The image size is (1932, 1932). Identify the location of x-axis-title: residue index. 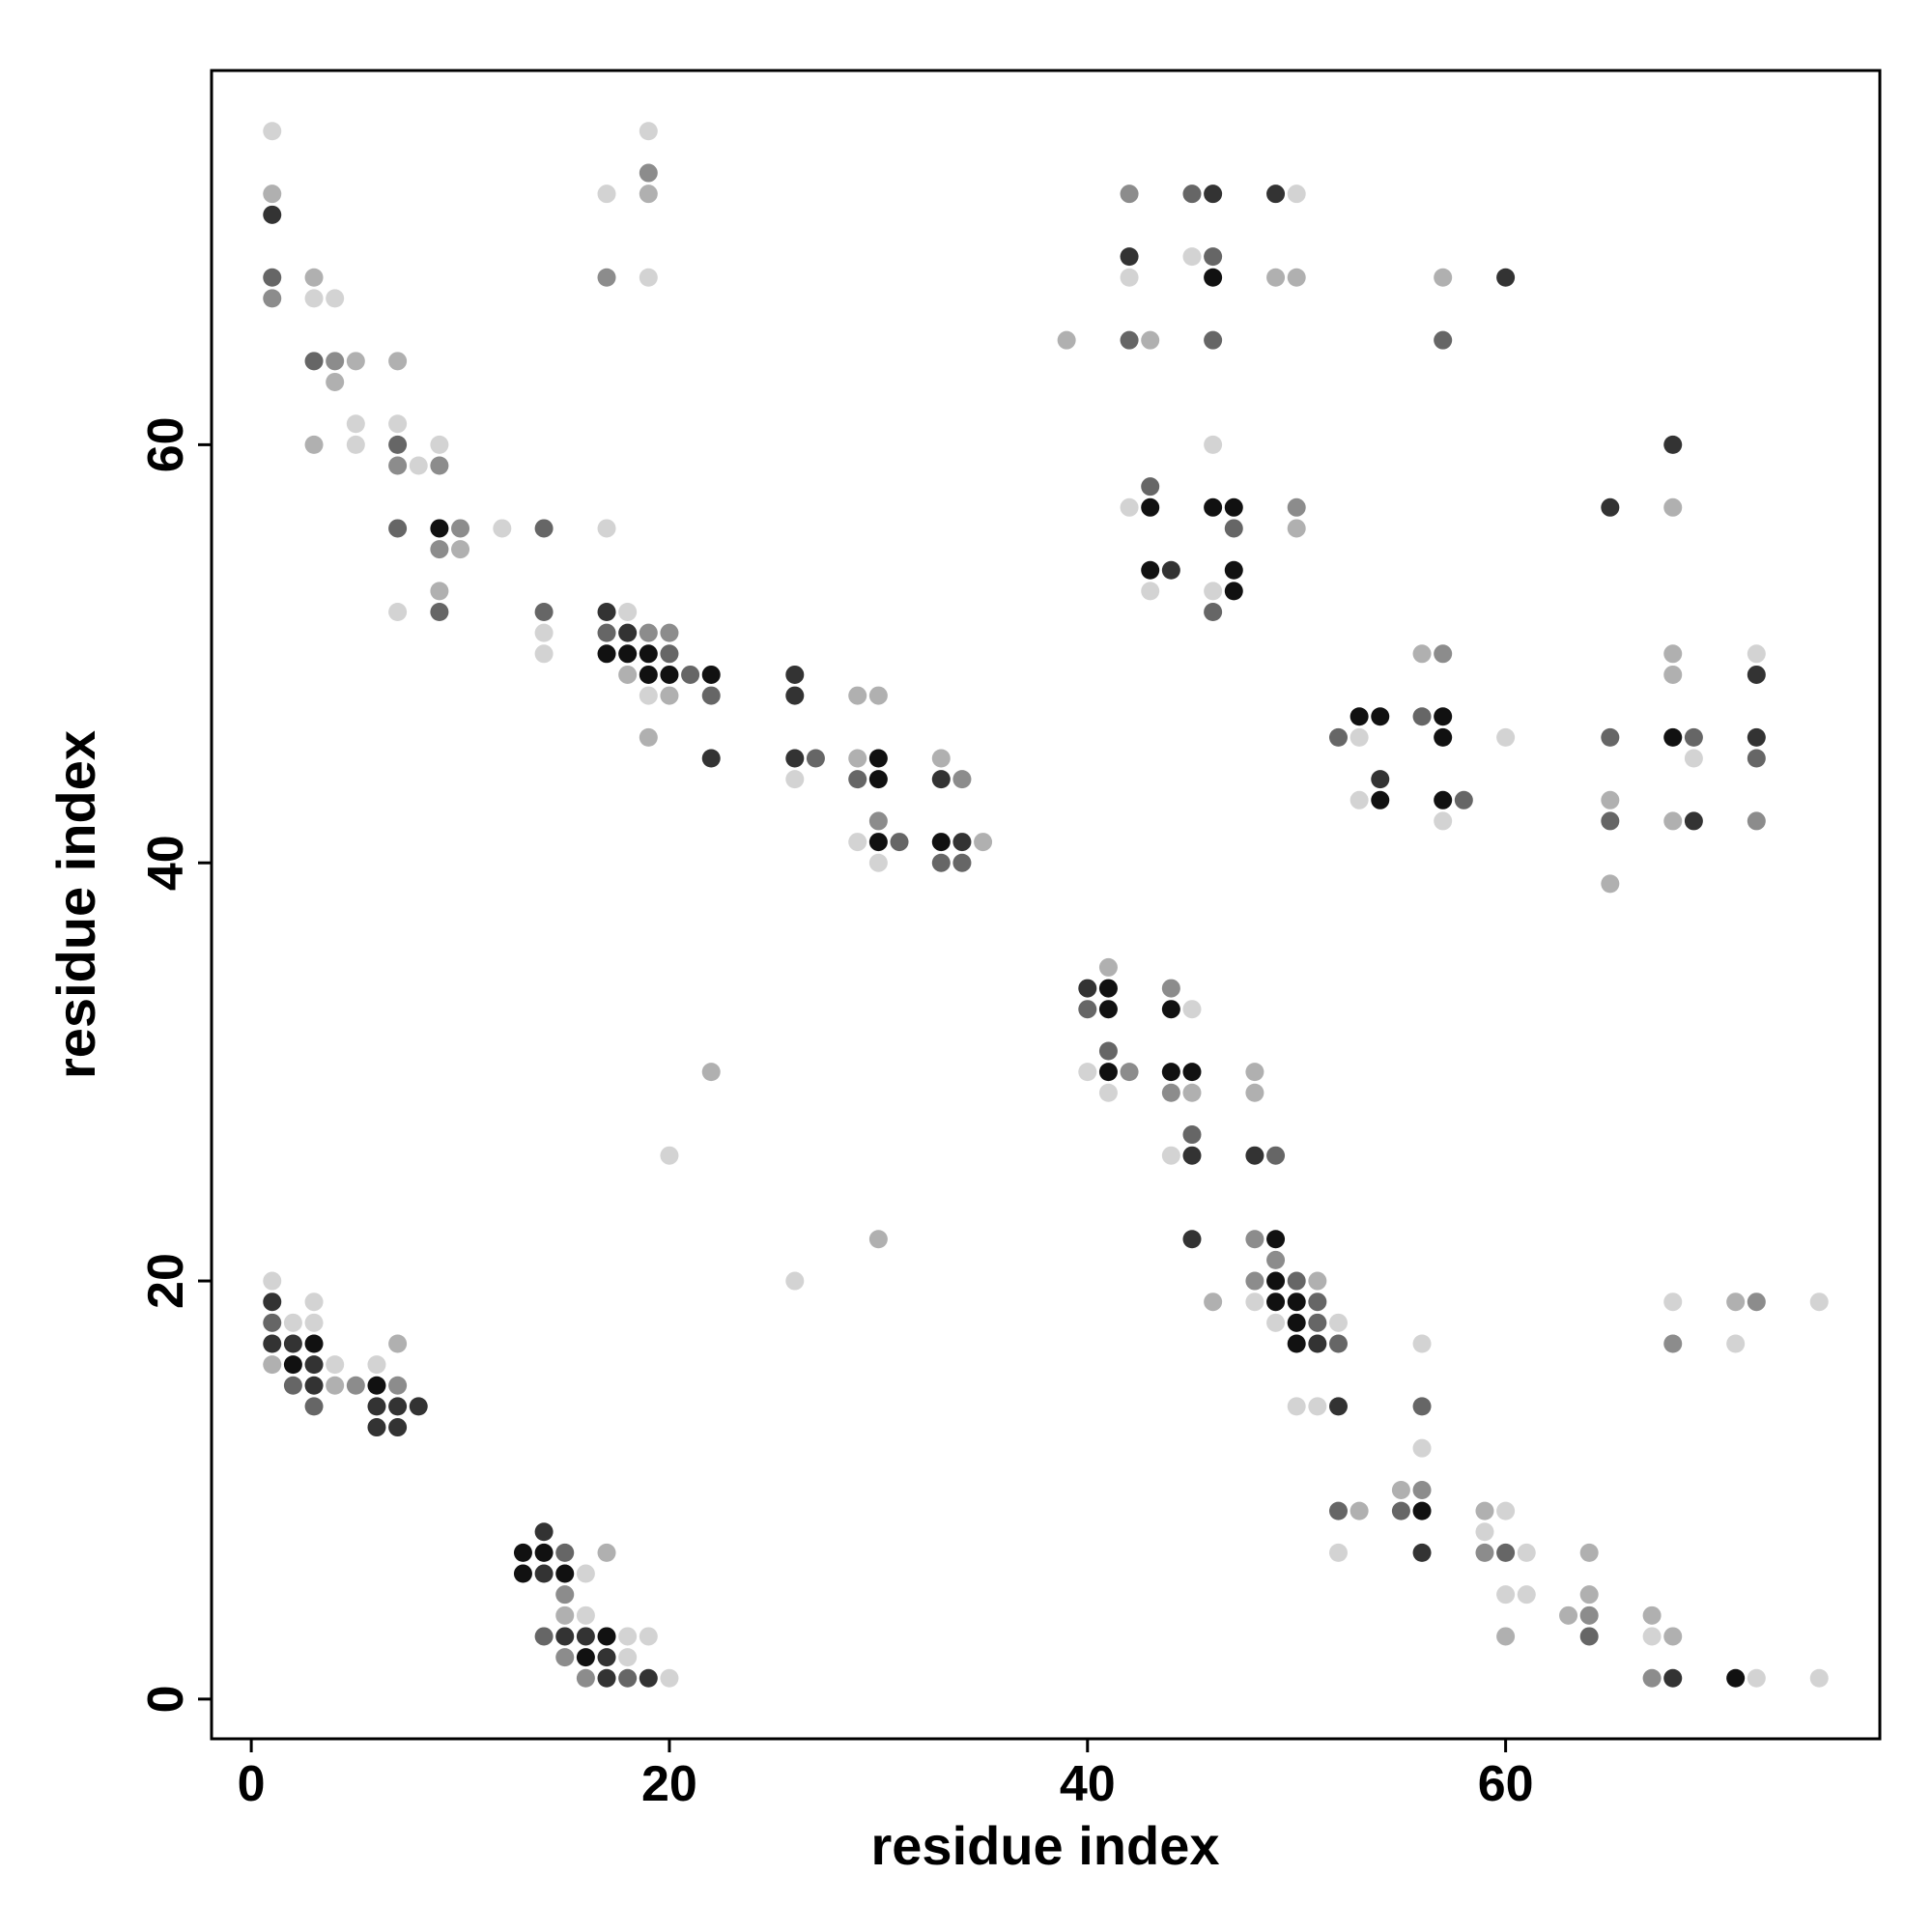
(1044, 1845).